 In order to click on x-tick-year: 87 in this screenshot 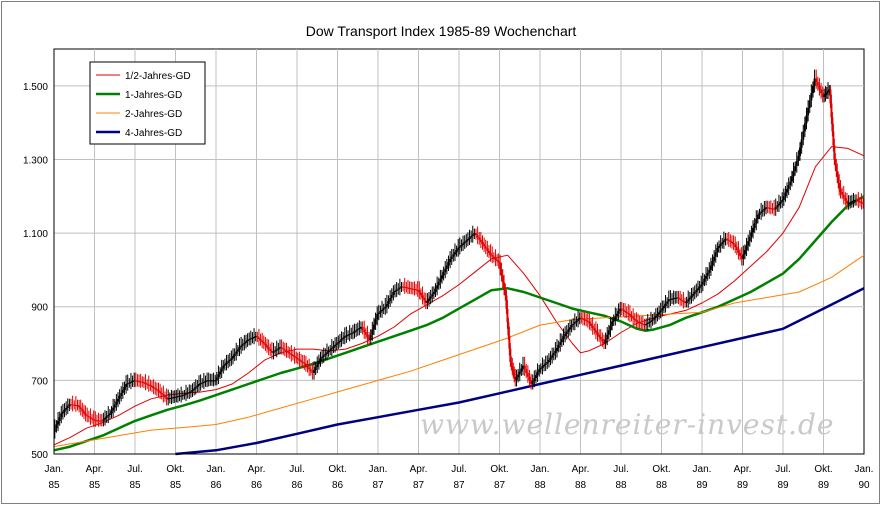, I will do `click(459, 485)`.